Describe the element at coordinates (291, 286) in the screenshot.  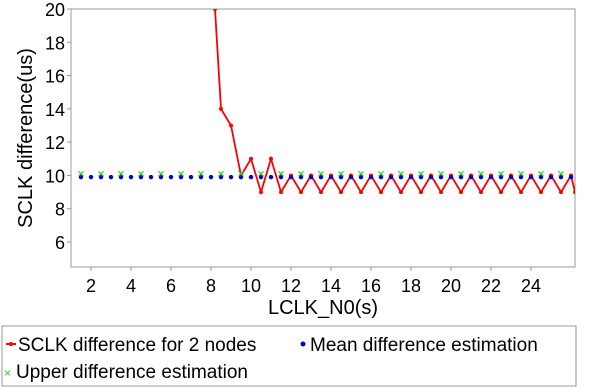
I see `x-tick-label: 12` at that location.